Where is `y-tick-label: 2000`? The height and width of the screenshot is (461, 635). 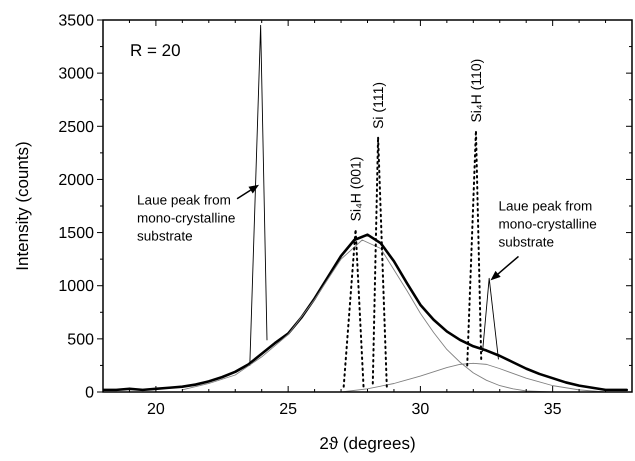 y-tick-label: 2000 is located at coordinates (76, 180).